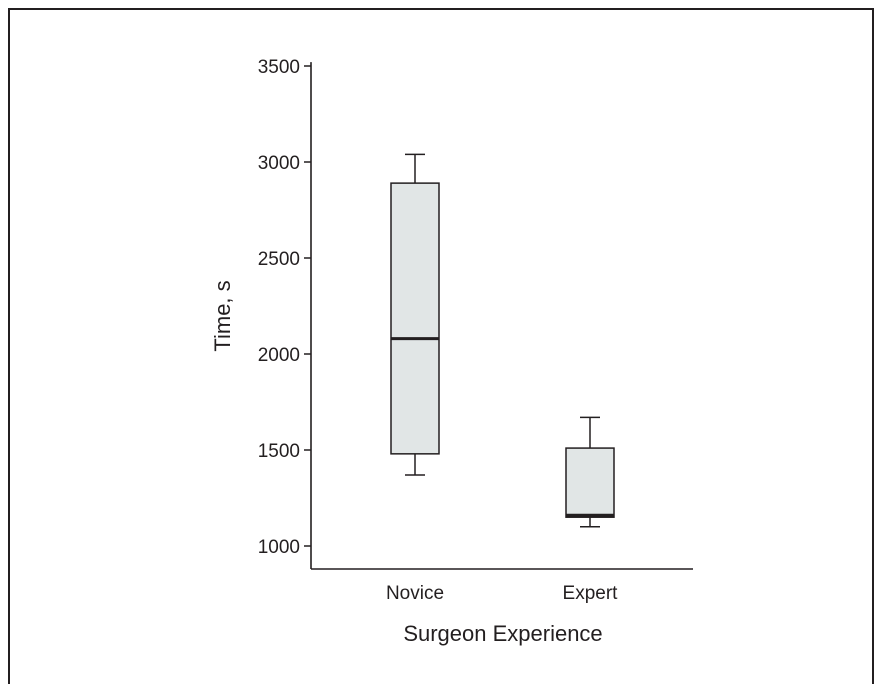 The image size is (882, 689). What do you see at coordinates (279, 67) in the screenshot?
I see `y-tick-label: 3500` at bounding box center [279, 67].